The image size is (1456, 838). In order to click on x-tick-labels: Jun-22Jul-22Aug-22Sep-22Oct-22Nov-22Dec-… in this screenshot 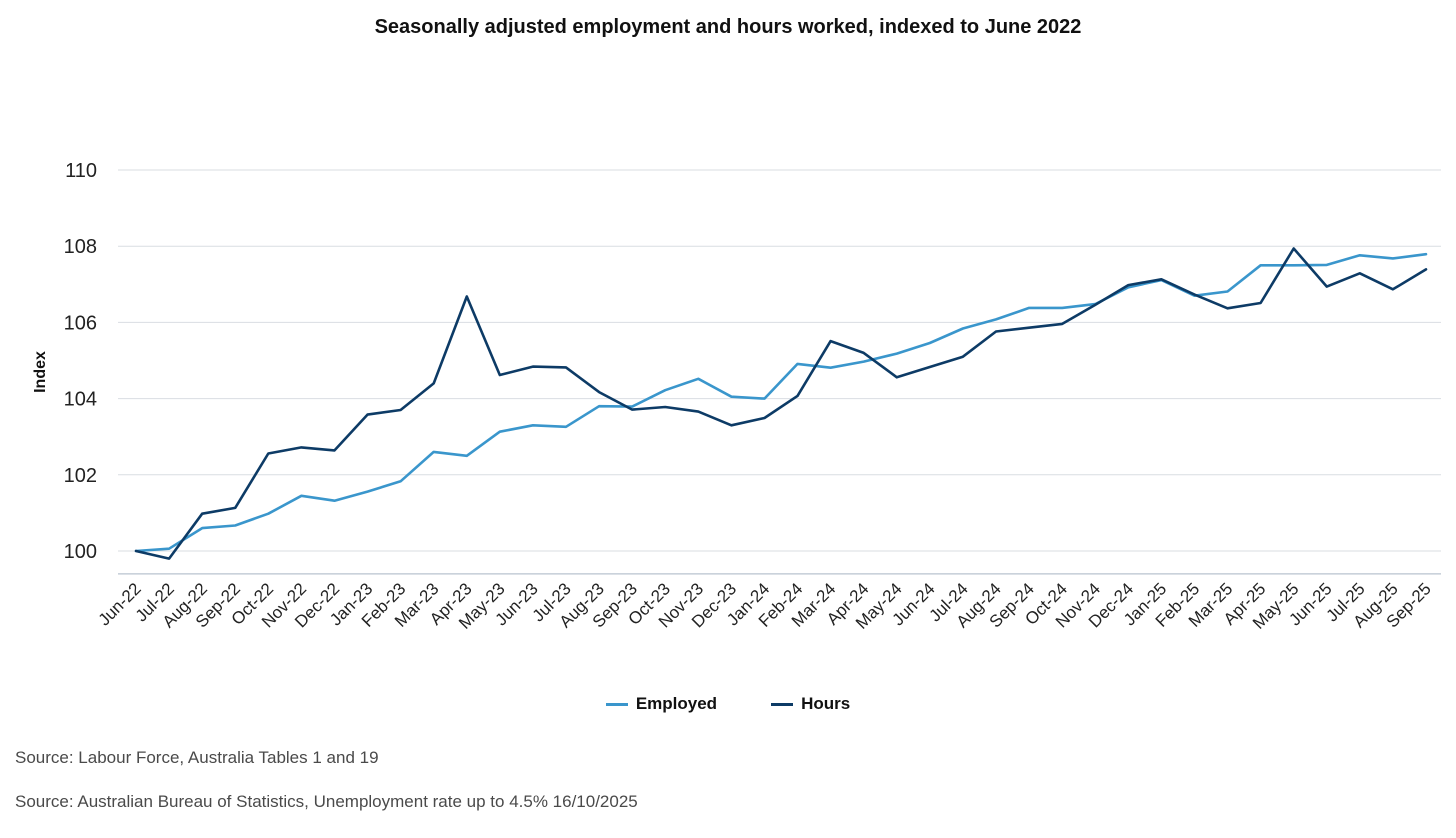, I will do `click(765, 606)`.